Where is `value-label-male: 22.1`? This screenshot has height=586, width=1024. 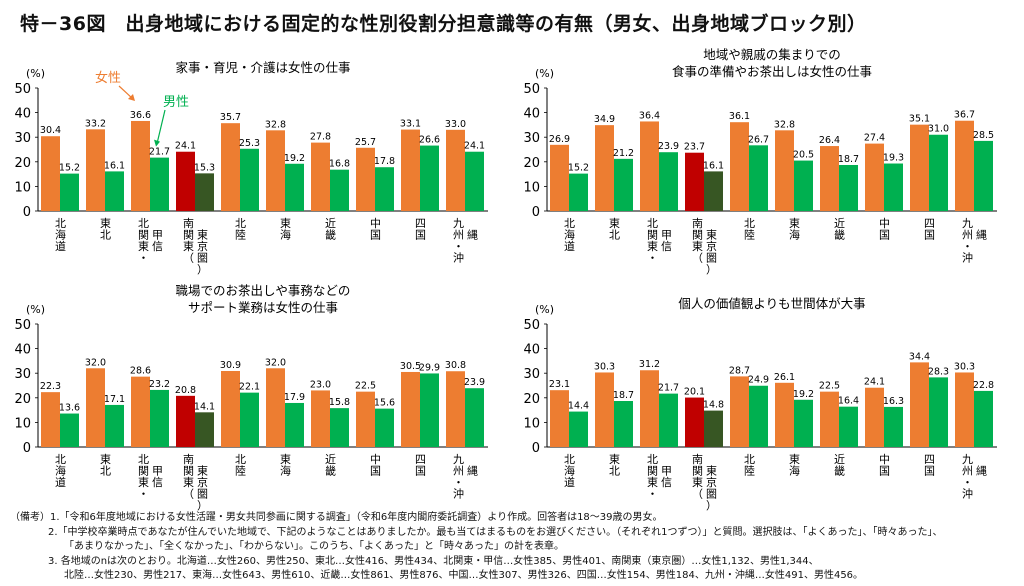
value-label-male: 22.1 is located at coordinates (249, 387).